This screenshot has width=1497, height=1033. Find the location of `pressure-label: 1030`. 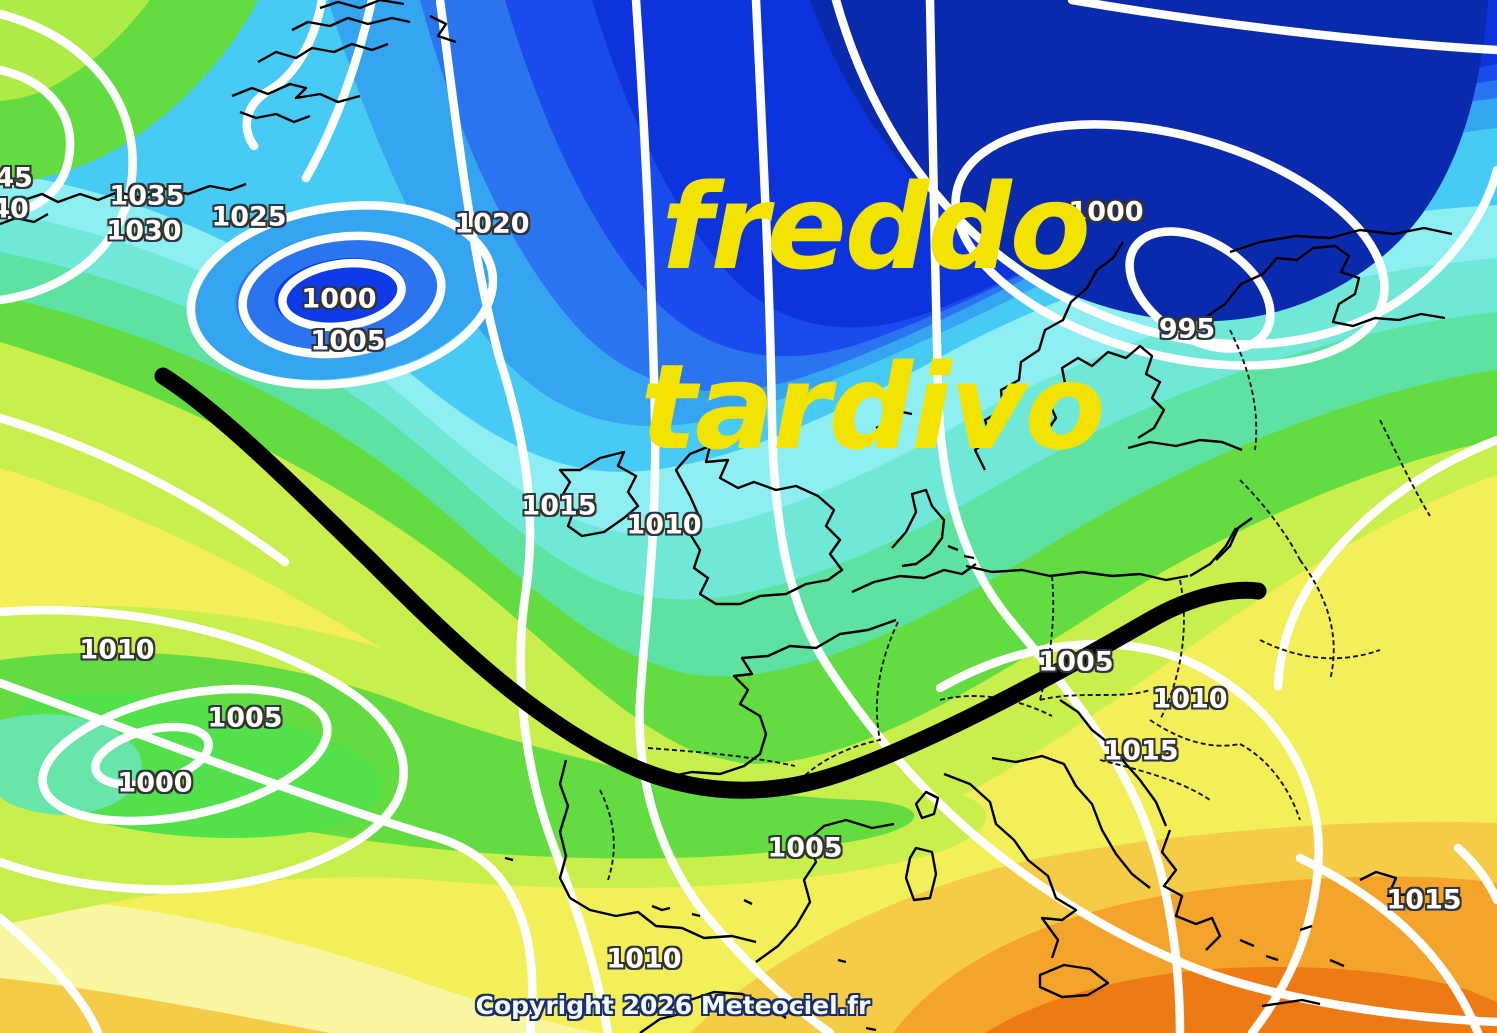

pressure-label: 1030 is located at coordinates (144, 231).